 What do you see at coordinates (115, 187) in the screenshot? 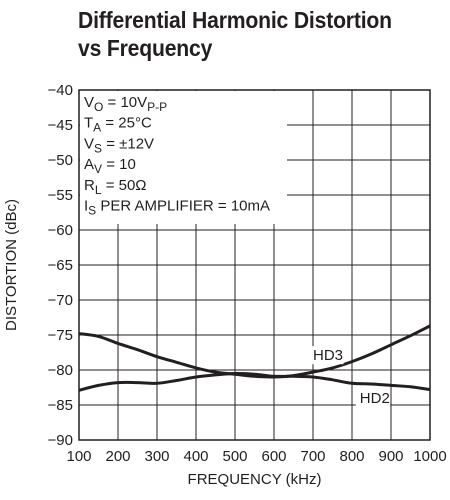
I see `condition-line: RL = 50Ω` at bounding box center [115, 187].